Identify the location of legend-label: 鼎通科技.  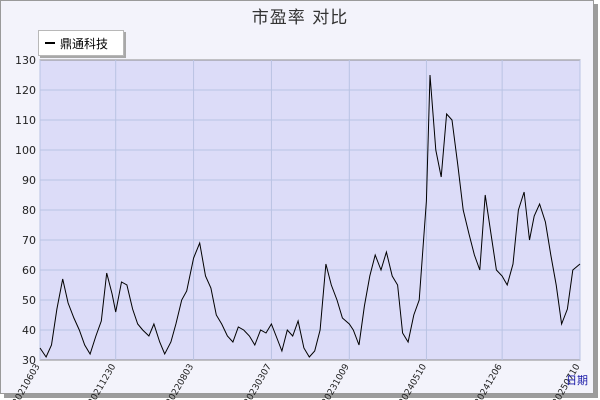
(84, 43).